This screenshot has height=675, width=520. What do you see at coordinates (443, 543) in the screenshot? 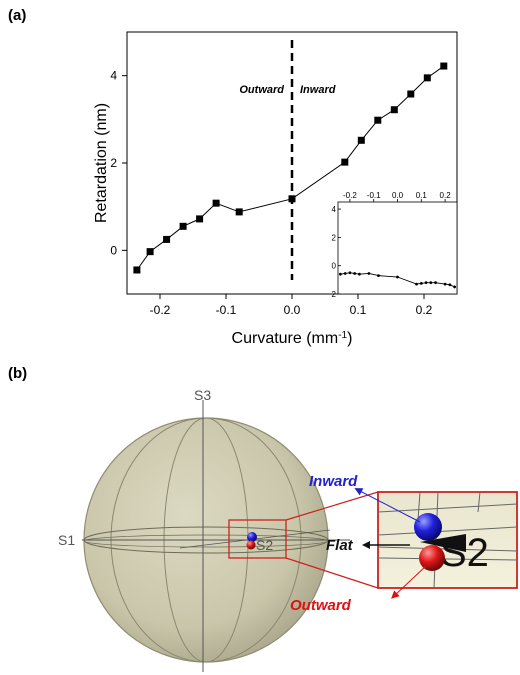
I see `flat-wedge` at bounding box center [443, 543].